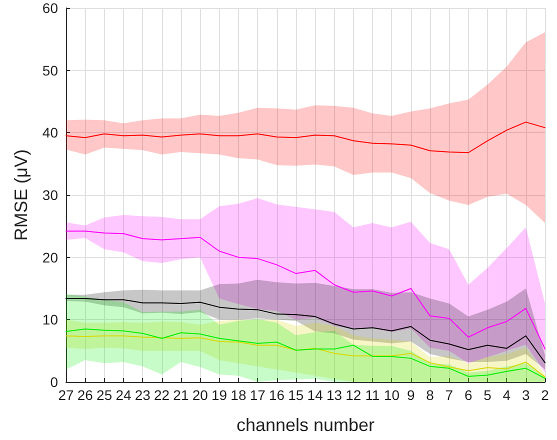  I want to click on x-tick-label: 21, so click(181, 395).